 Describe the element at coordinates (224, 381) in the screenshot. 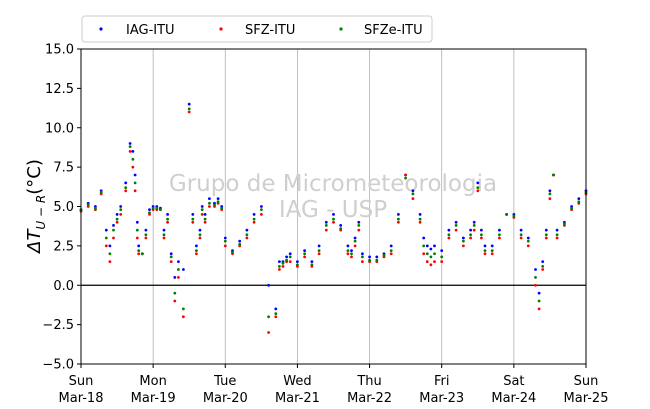

I see `x-tick-label-day: Tue` at that location.